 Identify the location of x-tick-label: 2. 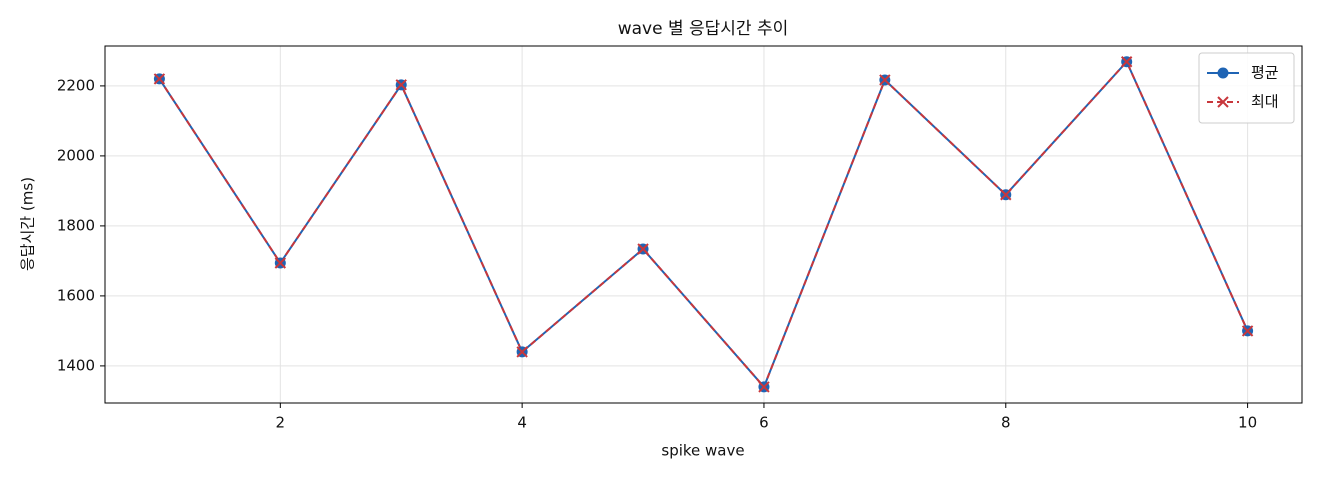
(281, 423).